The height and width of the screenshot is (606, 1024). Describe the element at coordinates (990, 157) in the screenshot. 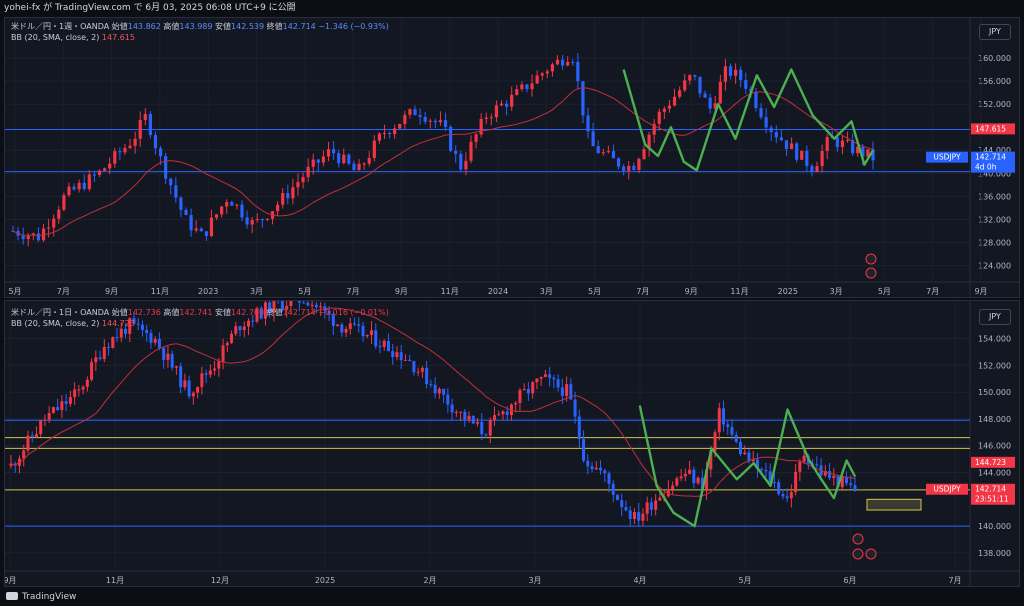

I see `price-tag-label: 142.714` at that location.